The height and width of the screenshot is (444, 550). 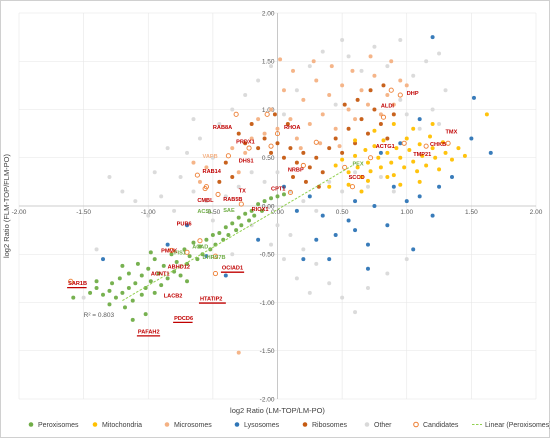 What do you see at coordinates (19, 212) in the screenshot?
I see `x-tick-label: -2.00` at bounding box center [19, 212].